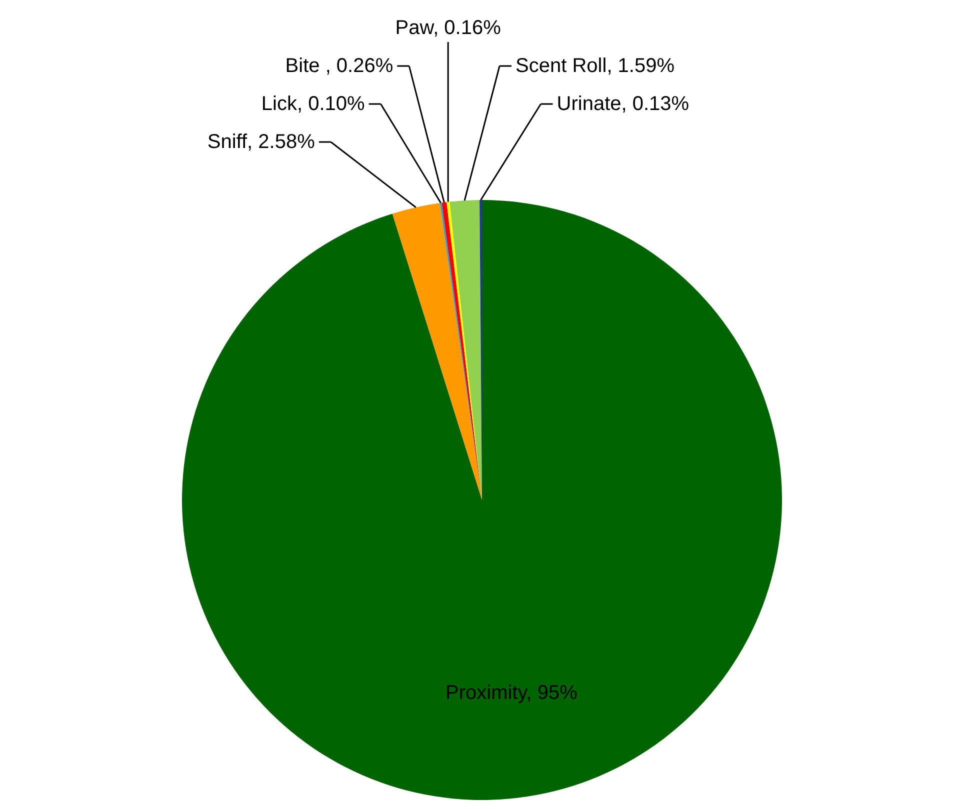 This screenshot has height=809, width=965. Describe the element at coordinates (623, 104) in the screenshot. I see `slice-label: Urinate, 0.13%` at that location.